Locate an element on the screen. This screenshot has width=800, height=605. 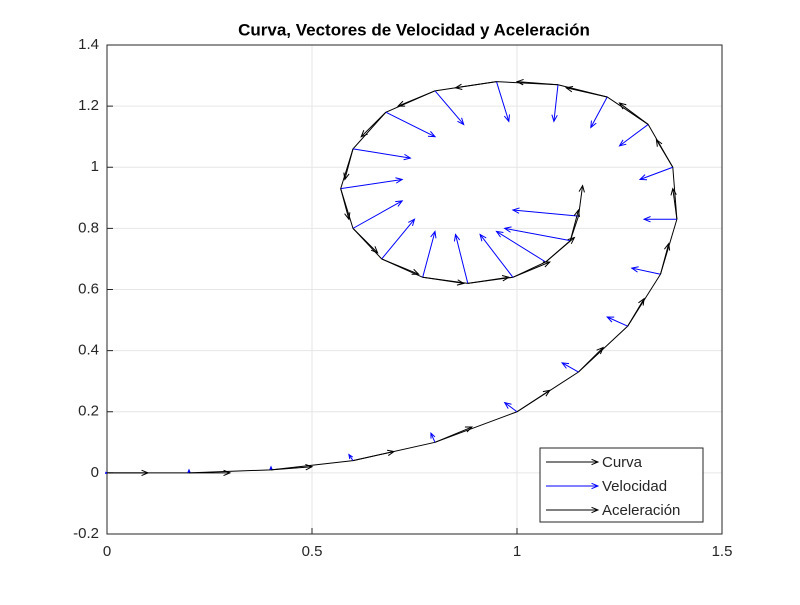
y-tick-label: 1.4 is located at coordinates (88, 44).